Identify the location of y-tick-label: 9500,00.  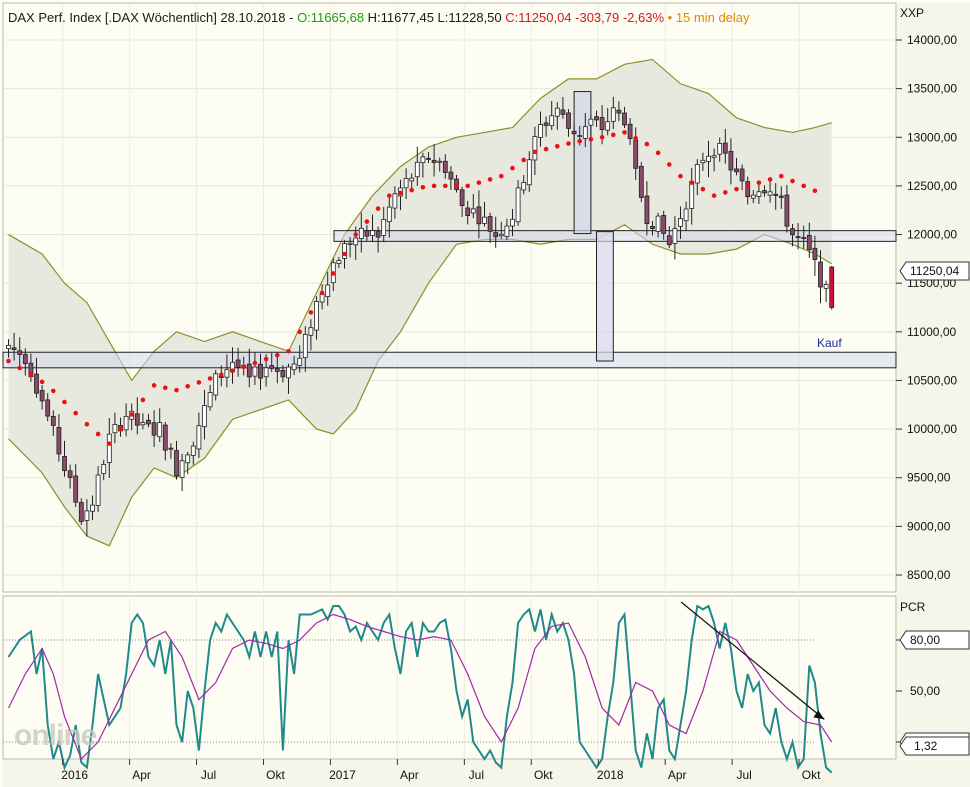
(929, 478).